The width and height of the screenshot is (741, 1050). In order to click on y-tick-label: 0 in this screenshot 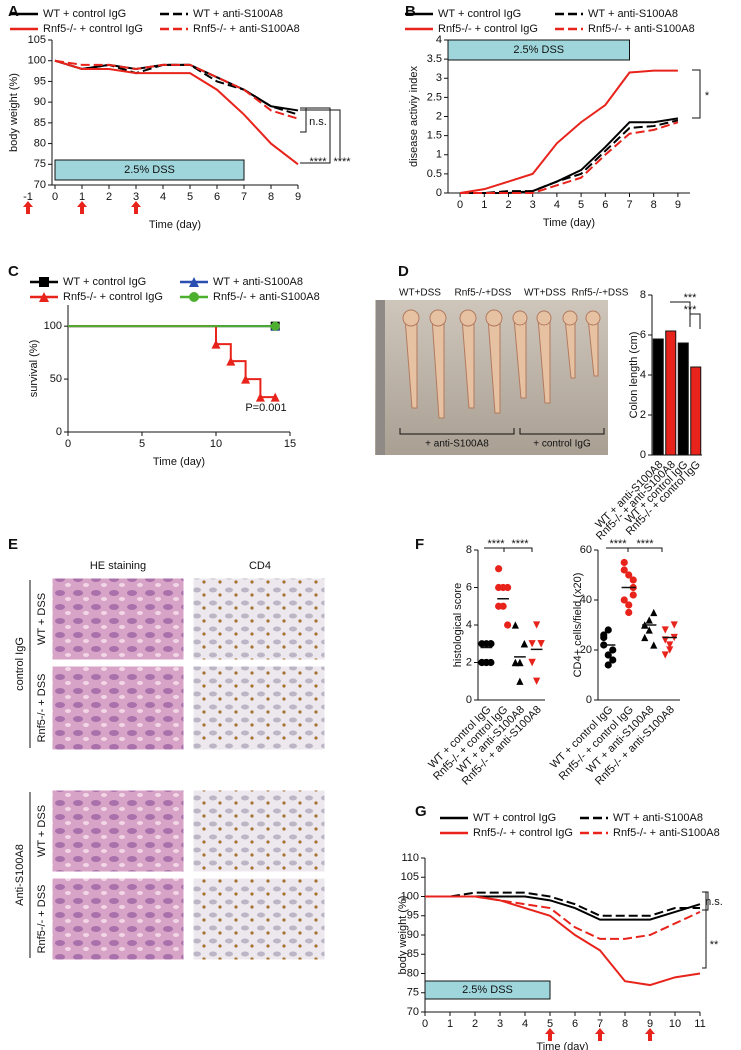, I will do `click(439, 193)`.